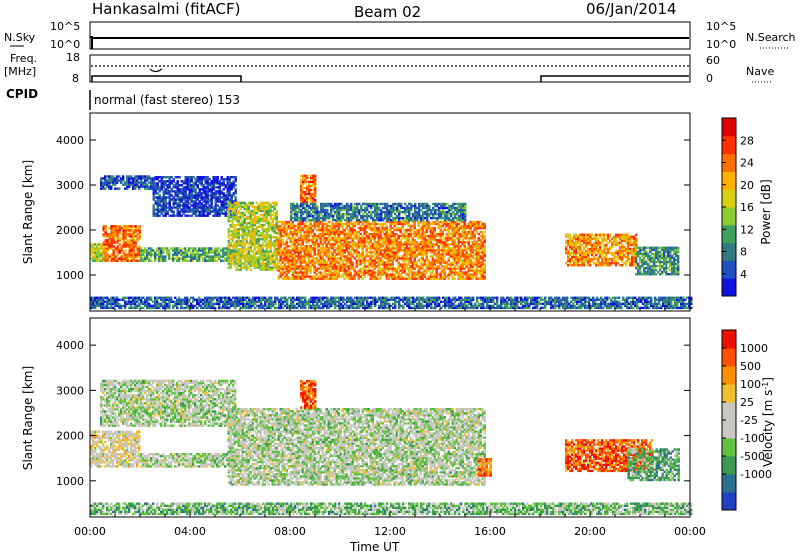  What do you see at coordinates (307, 176) in the screenshot?
I see `power-cell-r7` at bounding box center [307, 176].